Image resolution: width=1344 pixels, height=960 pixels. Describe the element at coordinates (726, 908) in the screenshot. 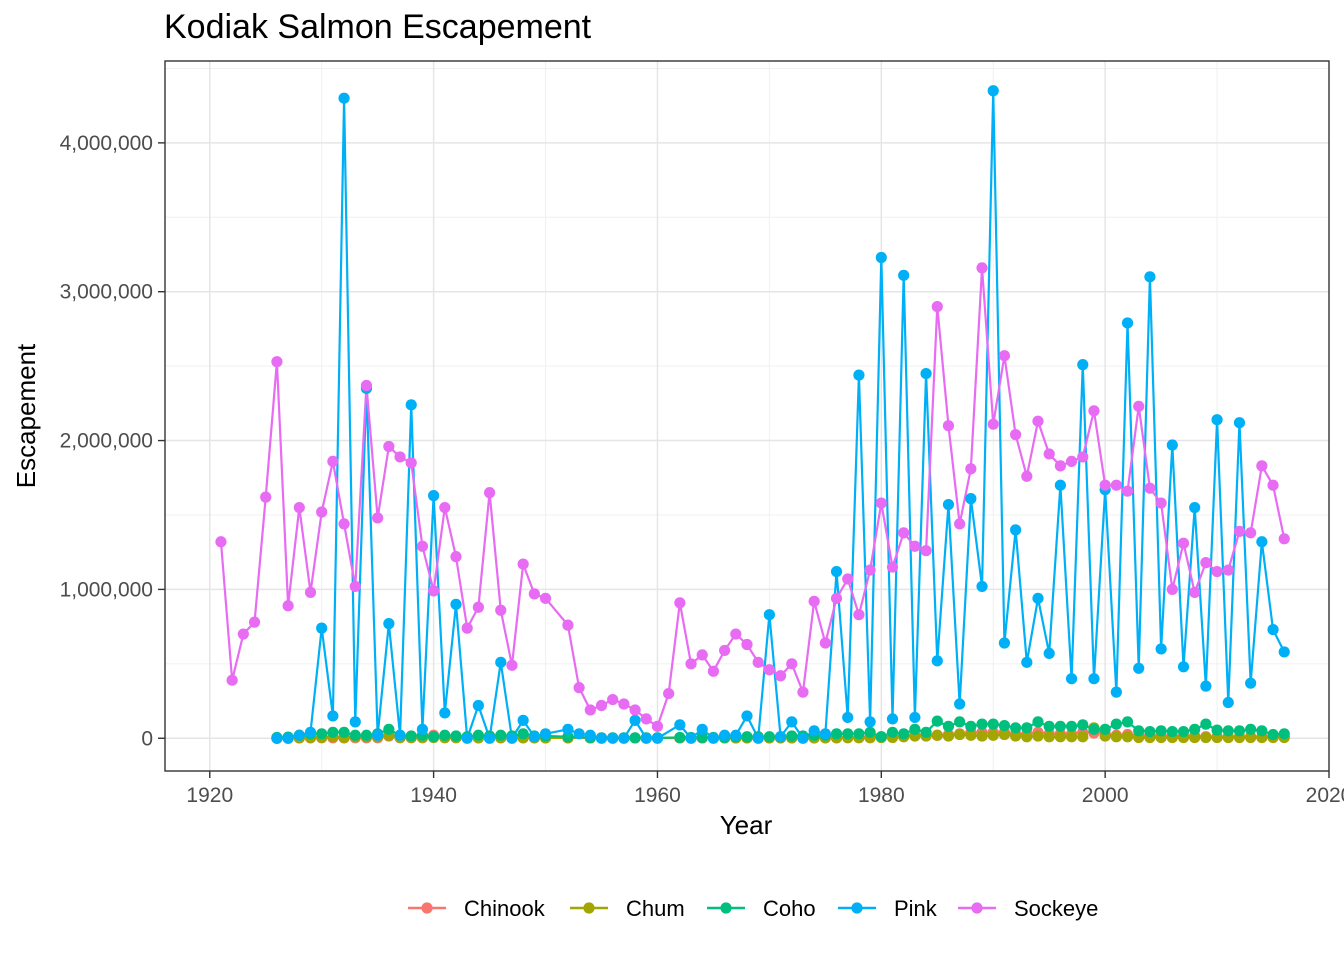

I see `legend-key-point-coho` at that location.